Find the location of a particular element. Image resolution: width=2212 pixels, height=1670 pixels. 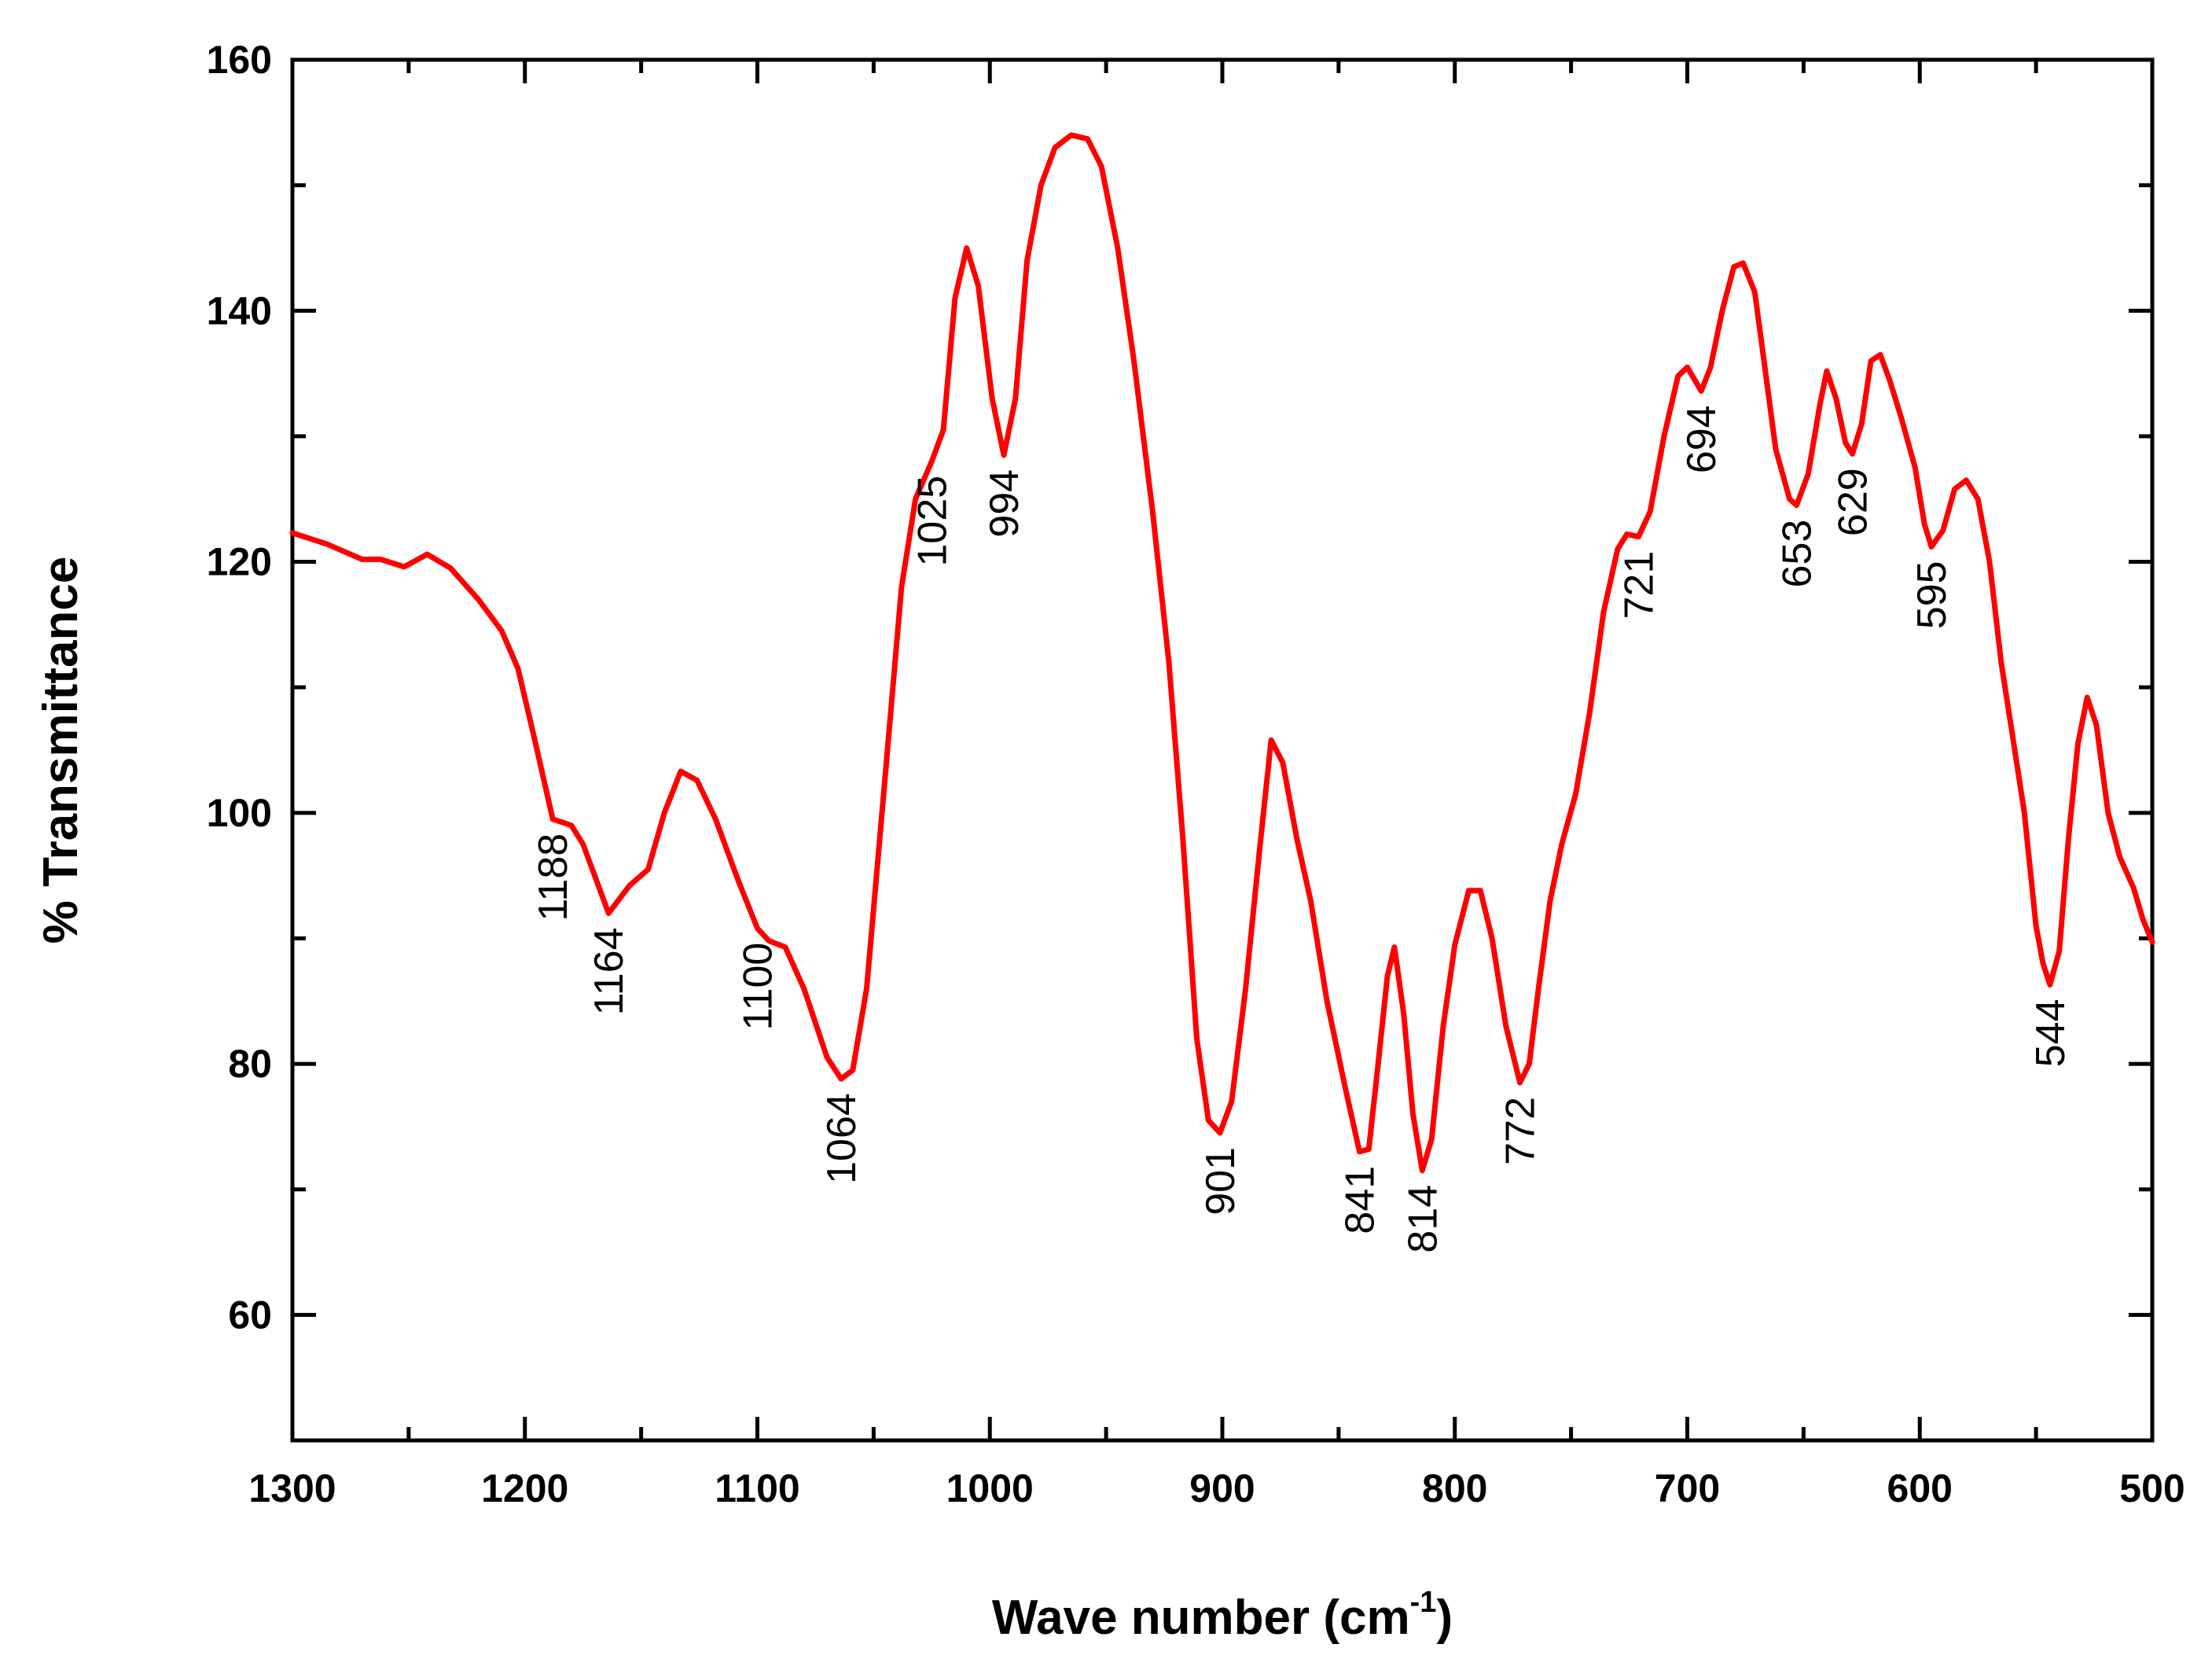

x-tick-label: 1000 is located at coordinates (990, 1488).